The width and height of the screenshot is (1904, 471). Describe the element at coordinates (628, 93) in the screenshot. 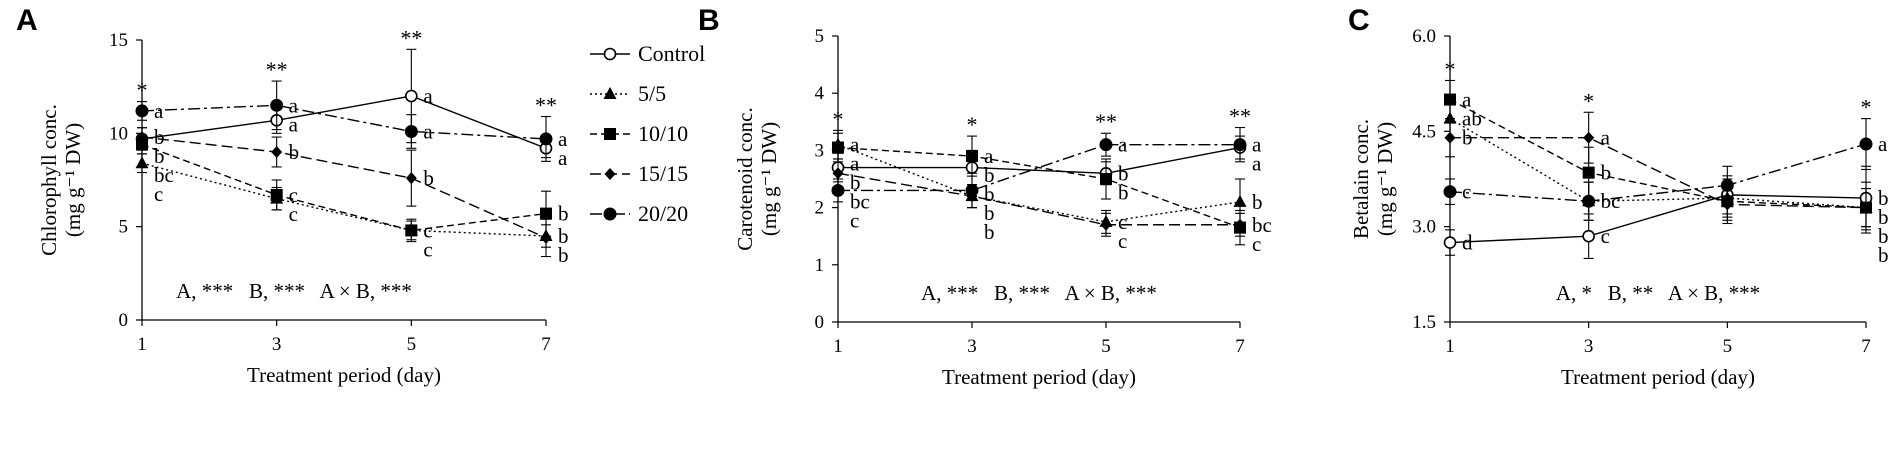

I see `legend-entry-5-5: 5/5` at that location.